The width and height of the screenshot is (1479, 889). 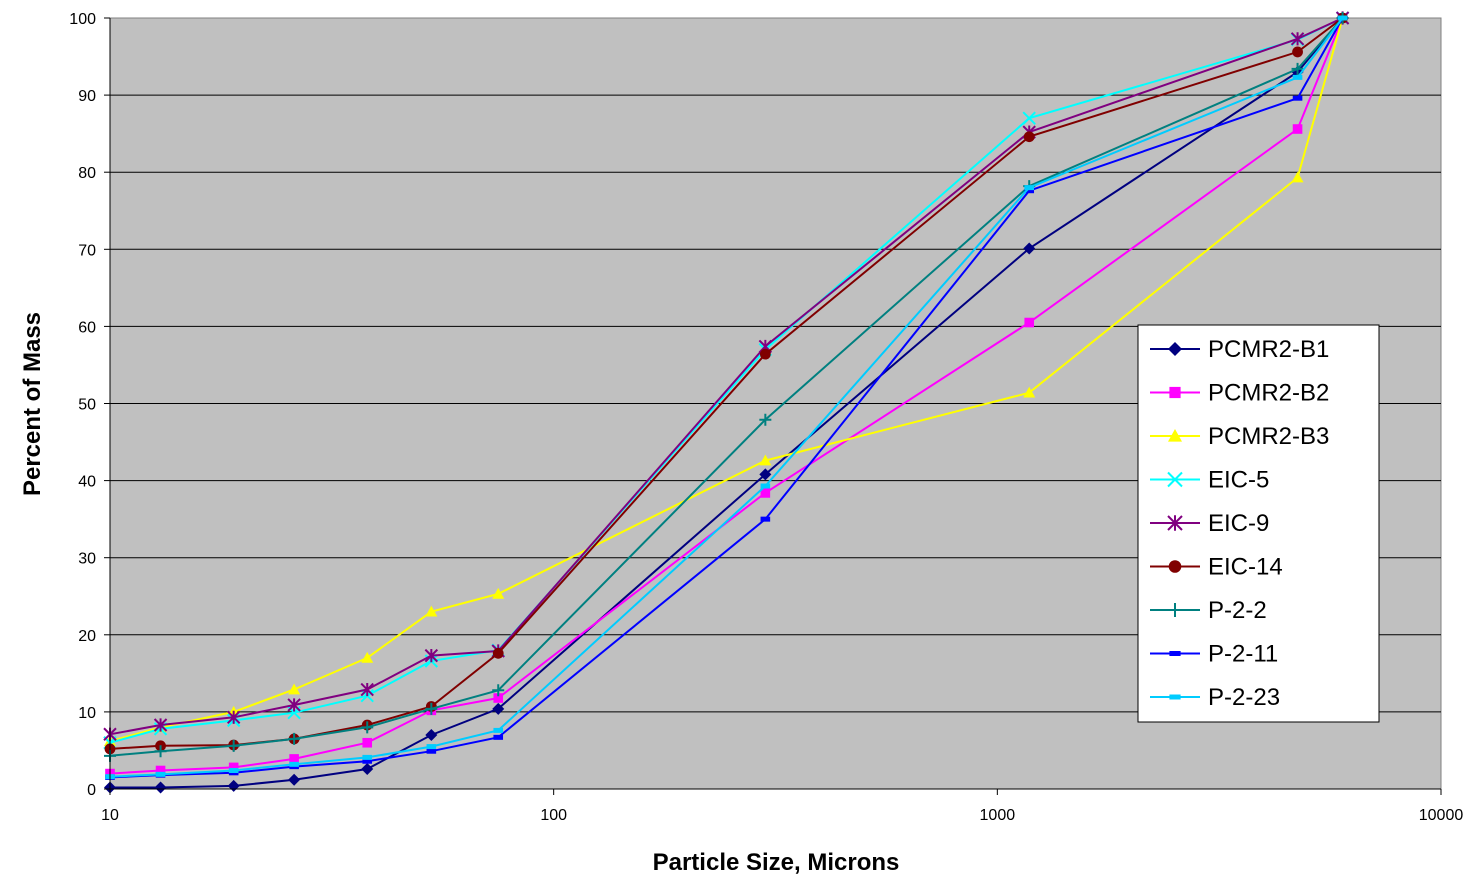 I want to click on y-tick-label: 50, so click(x=87, y=405).